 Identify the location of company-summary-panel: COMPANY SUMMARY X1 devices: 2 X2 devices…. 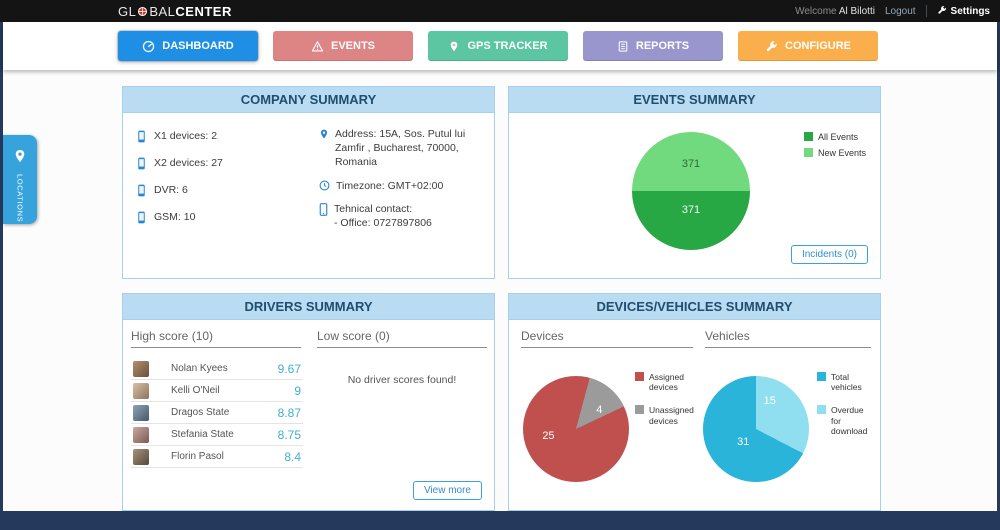
(308, 182).